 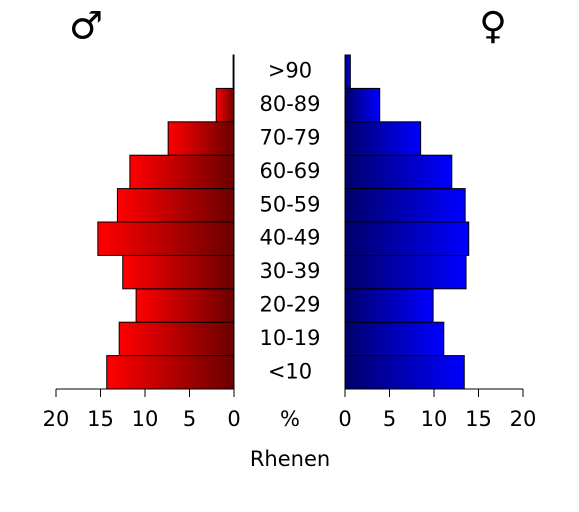 I want to click on category-label: 70-79, so click(x=289, y=138).